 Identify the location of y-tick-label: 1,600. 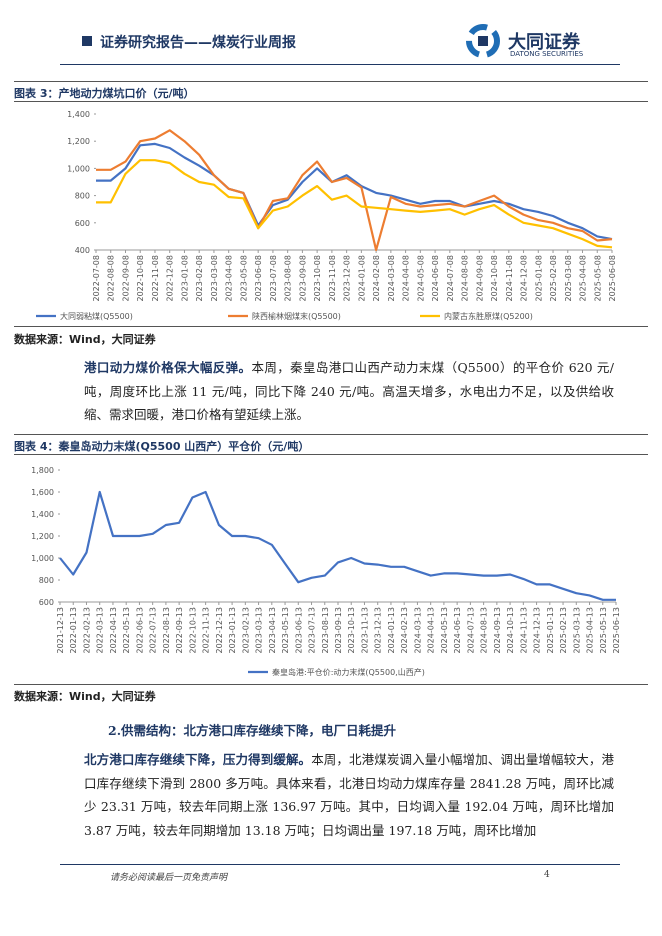
(42, 492).